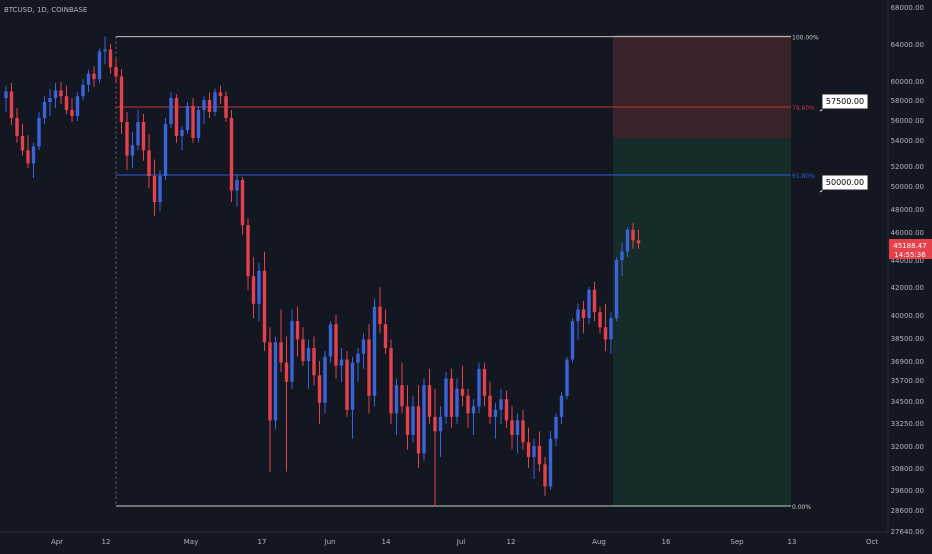  I want to click on take-profit-zone, so click(702, 322).